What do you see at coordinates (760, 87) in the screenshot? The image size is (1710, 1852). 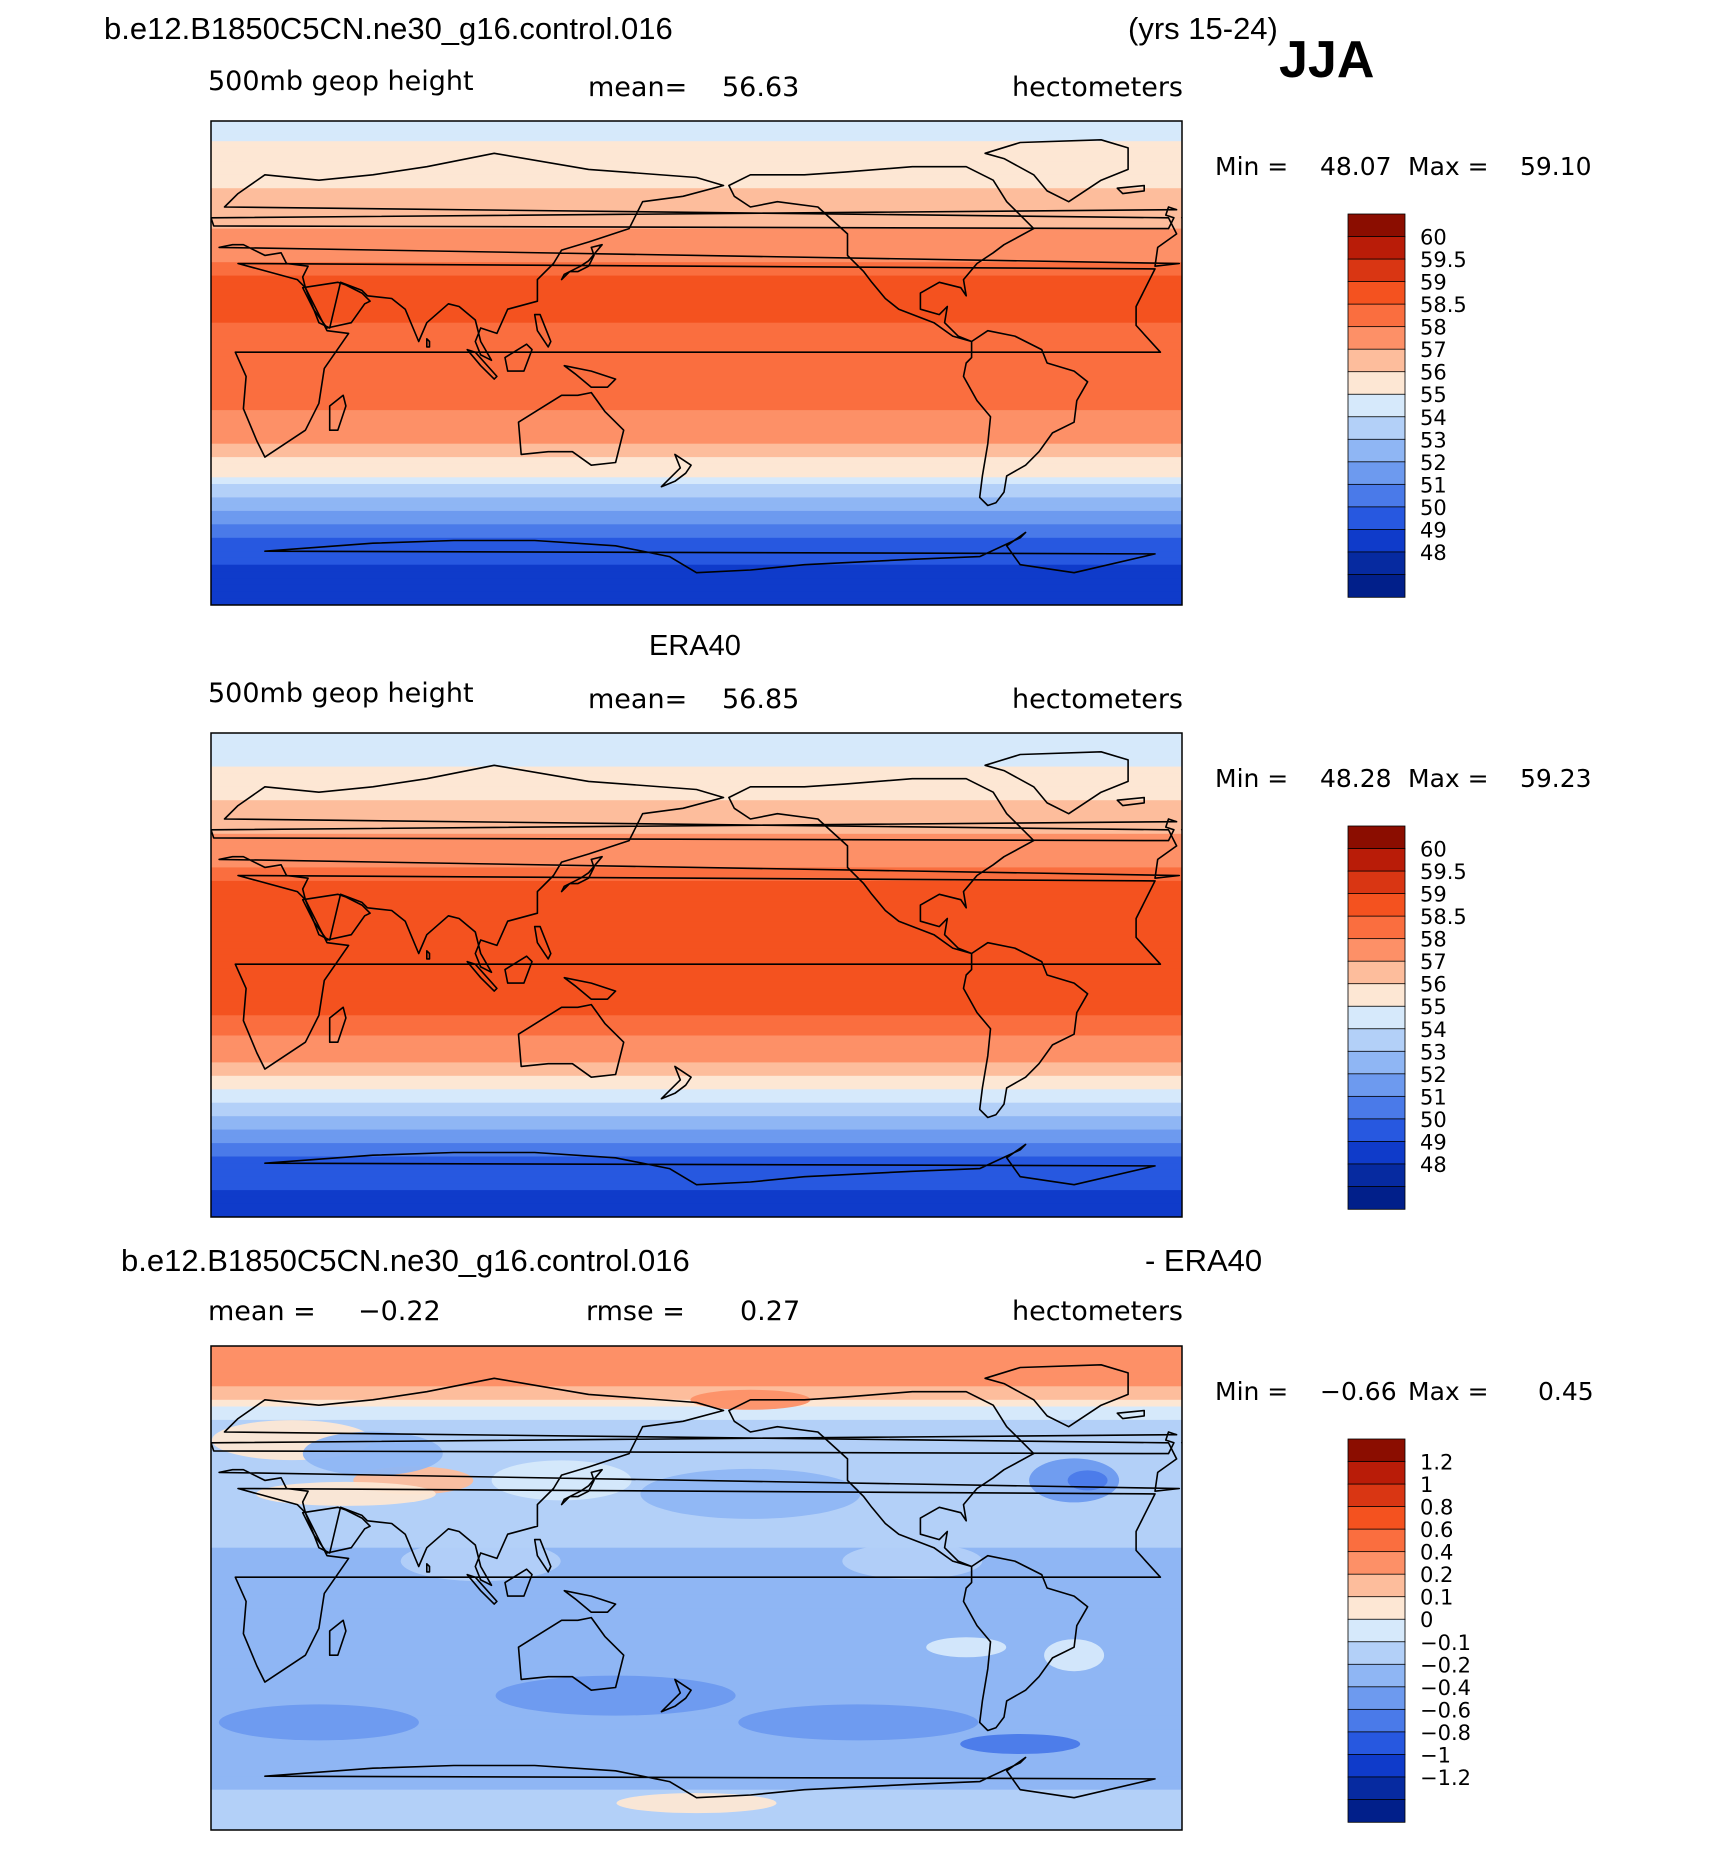 I see `panel-model-mean-value: 56.63` at bounding box center [760, 87].